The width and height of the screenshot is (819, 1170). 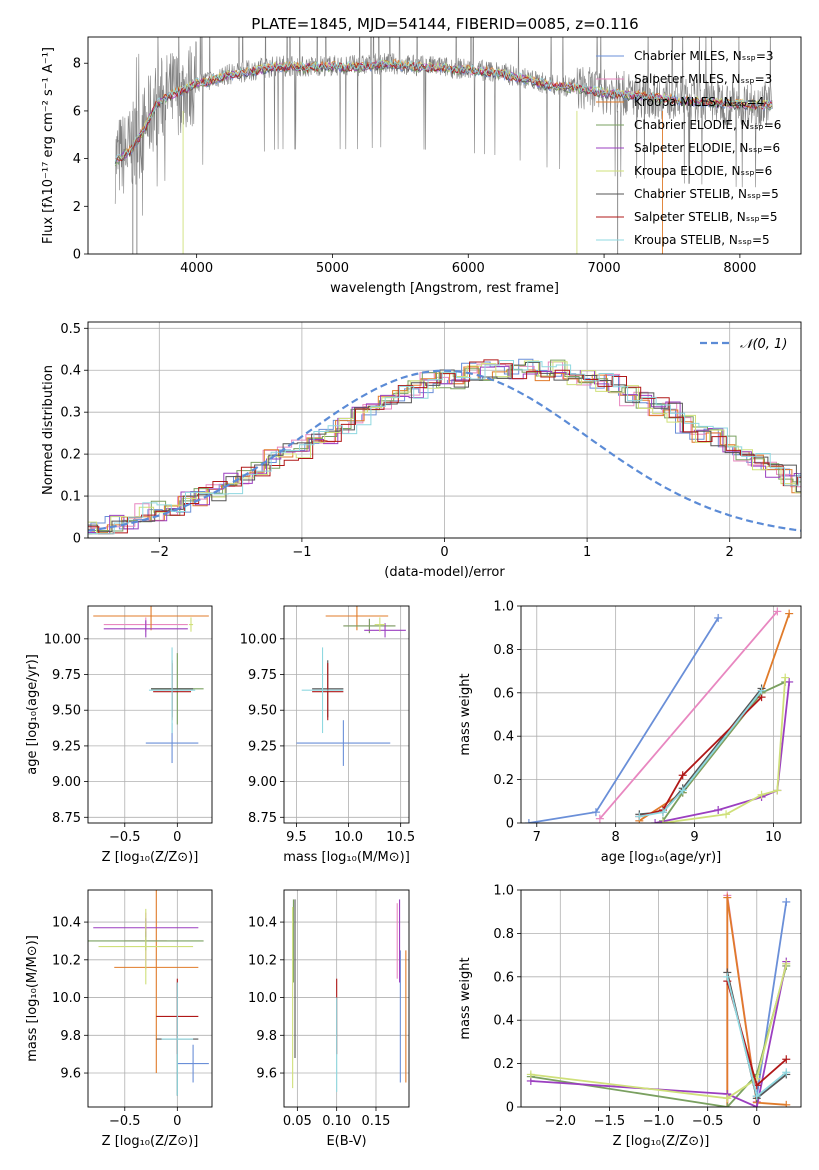 What do you see at coordinates (537, 837) in the screenshot?
I see `x-tick-label: 7` at bounding box center [537, 837].